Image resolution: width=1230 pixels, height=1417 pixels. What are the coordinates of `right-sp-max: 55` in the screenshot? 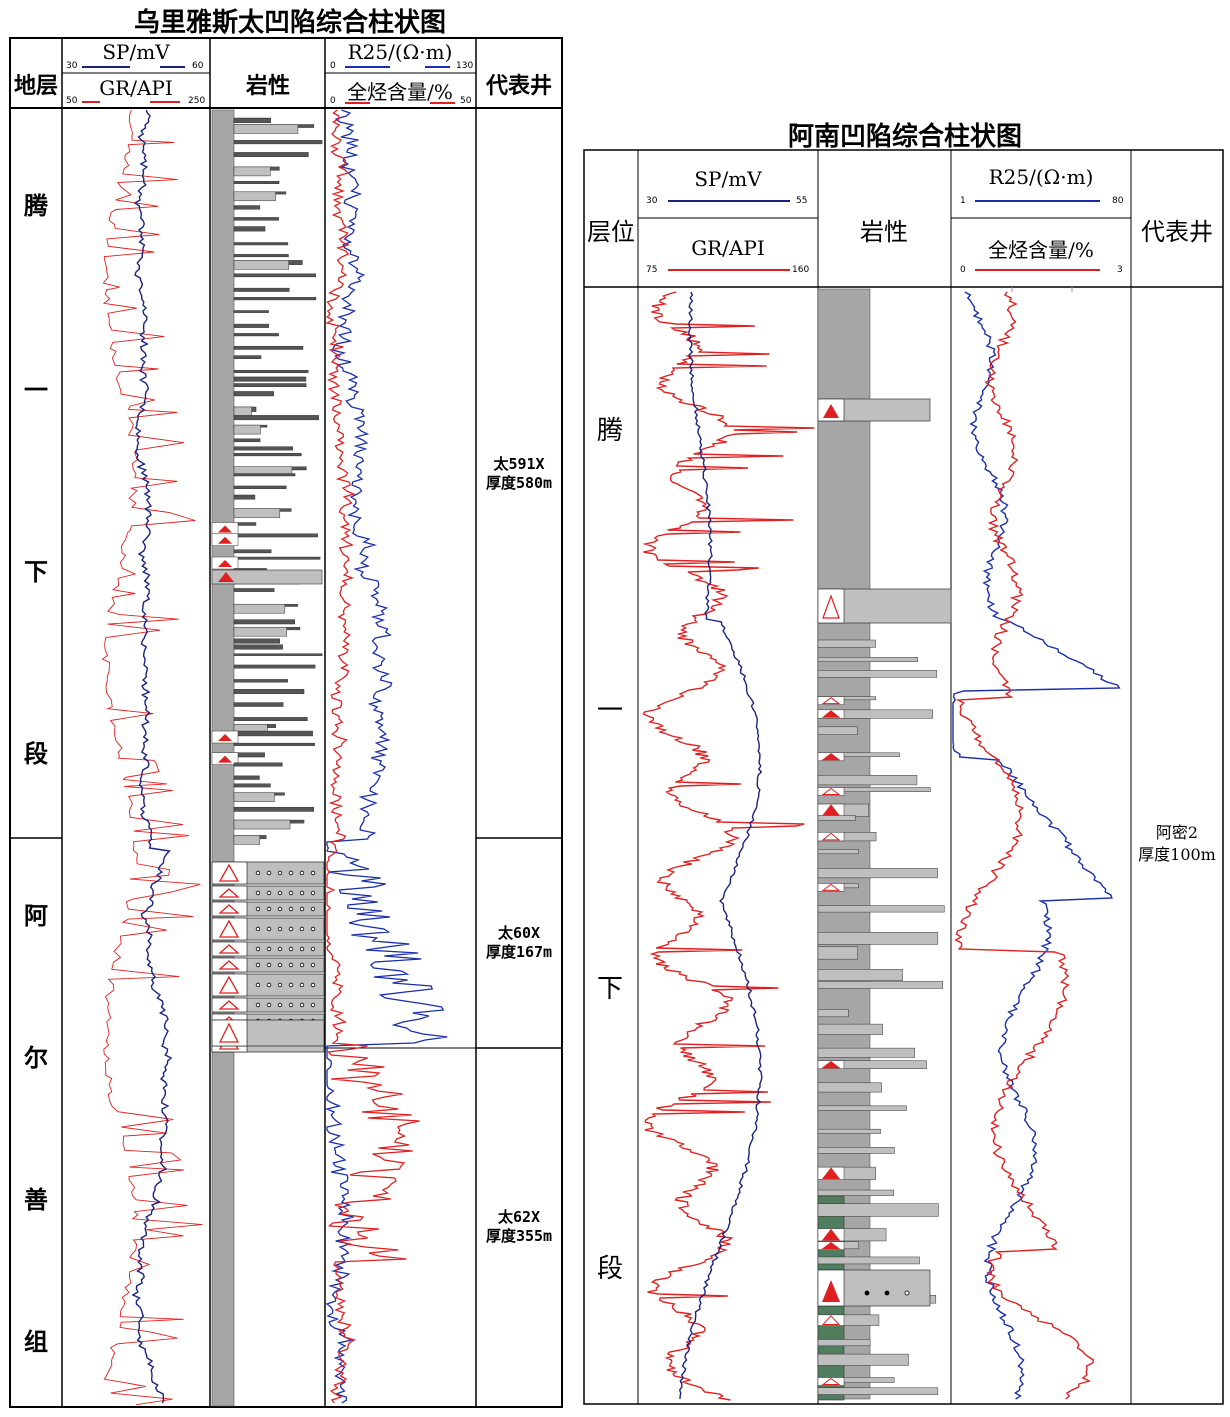 It's located at (802, 201).